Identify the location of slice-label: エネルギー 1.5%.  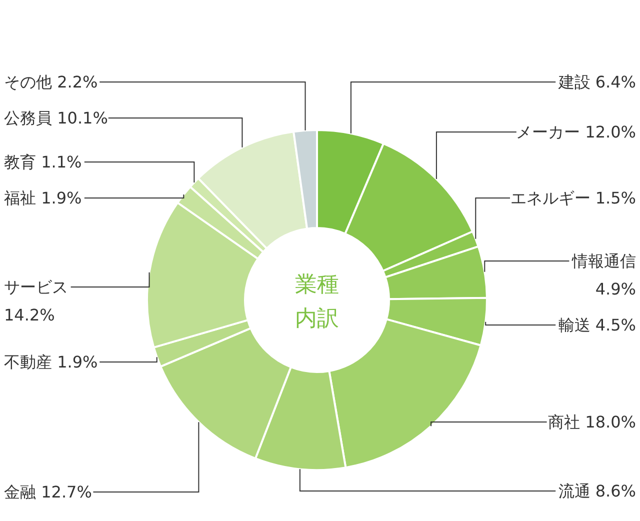
(573, 198).